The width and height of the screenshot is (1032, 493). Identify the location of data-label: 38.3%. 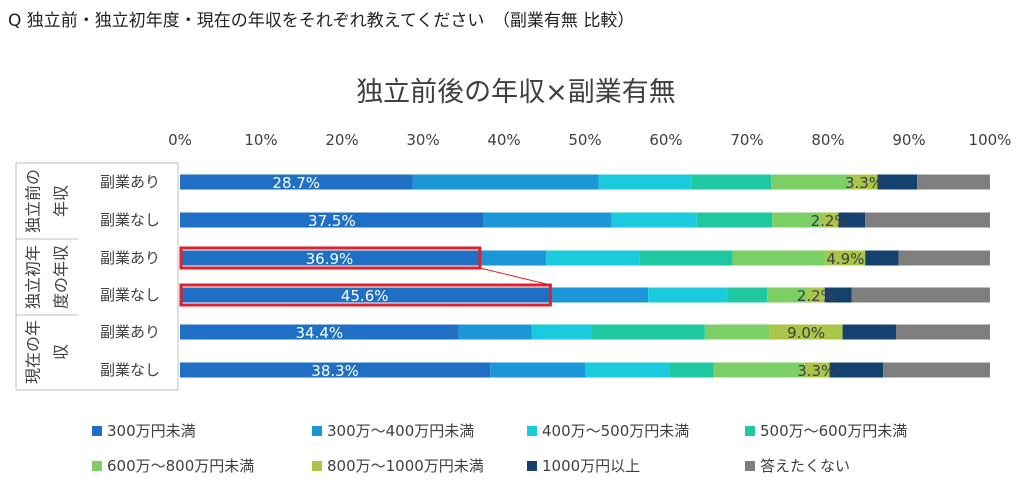
(335, 371).